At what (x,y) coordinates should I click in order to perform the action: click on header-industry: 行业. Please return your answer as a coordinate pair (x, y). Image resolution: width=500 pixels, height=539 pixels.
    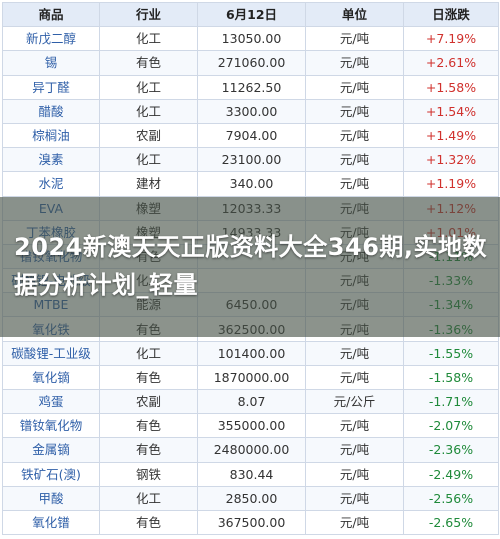
    Looking at the image, I should click on (148, 14).